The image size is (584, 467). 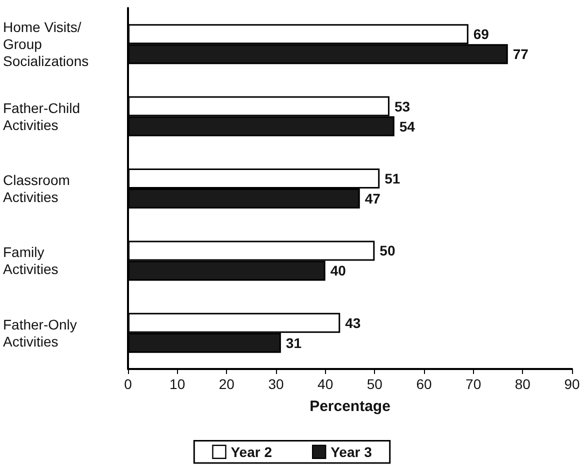 What do you see at coordinates (326, 384) in the screenshot?
I see `x-tick-label: 40` at bounding box center [326, 384].